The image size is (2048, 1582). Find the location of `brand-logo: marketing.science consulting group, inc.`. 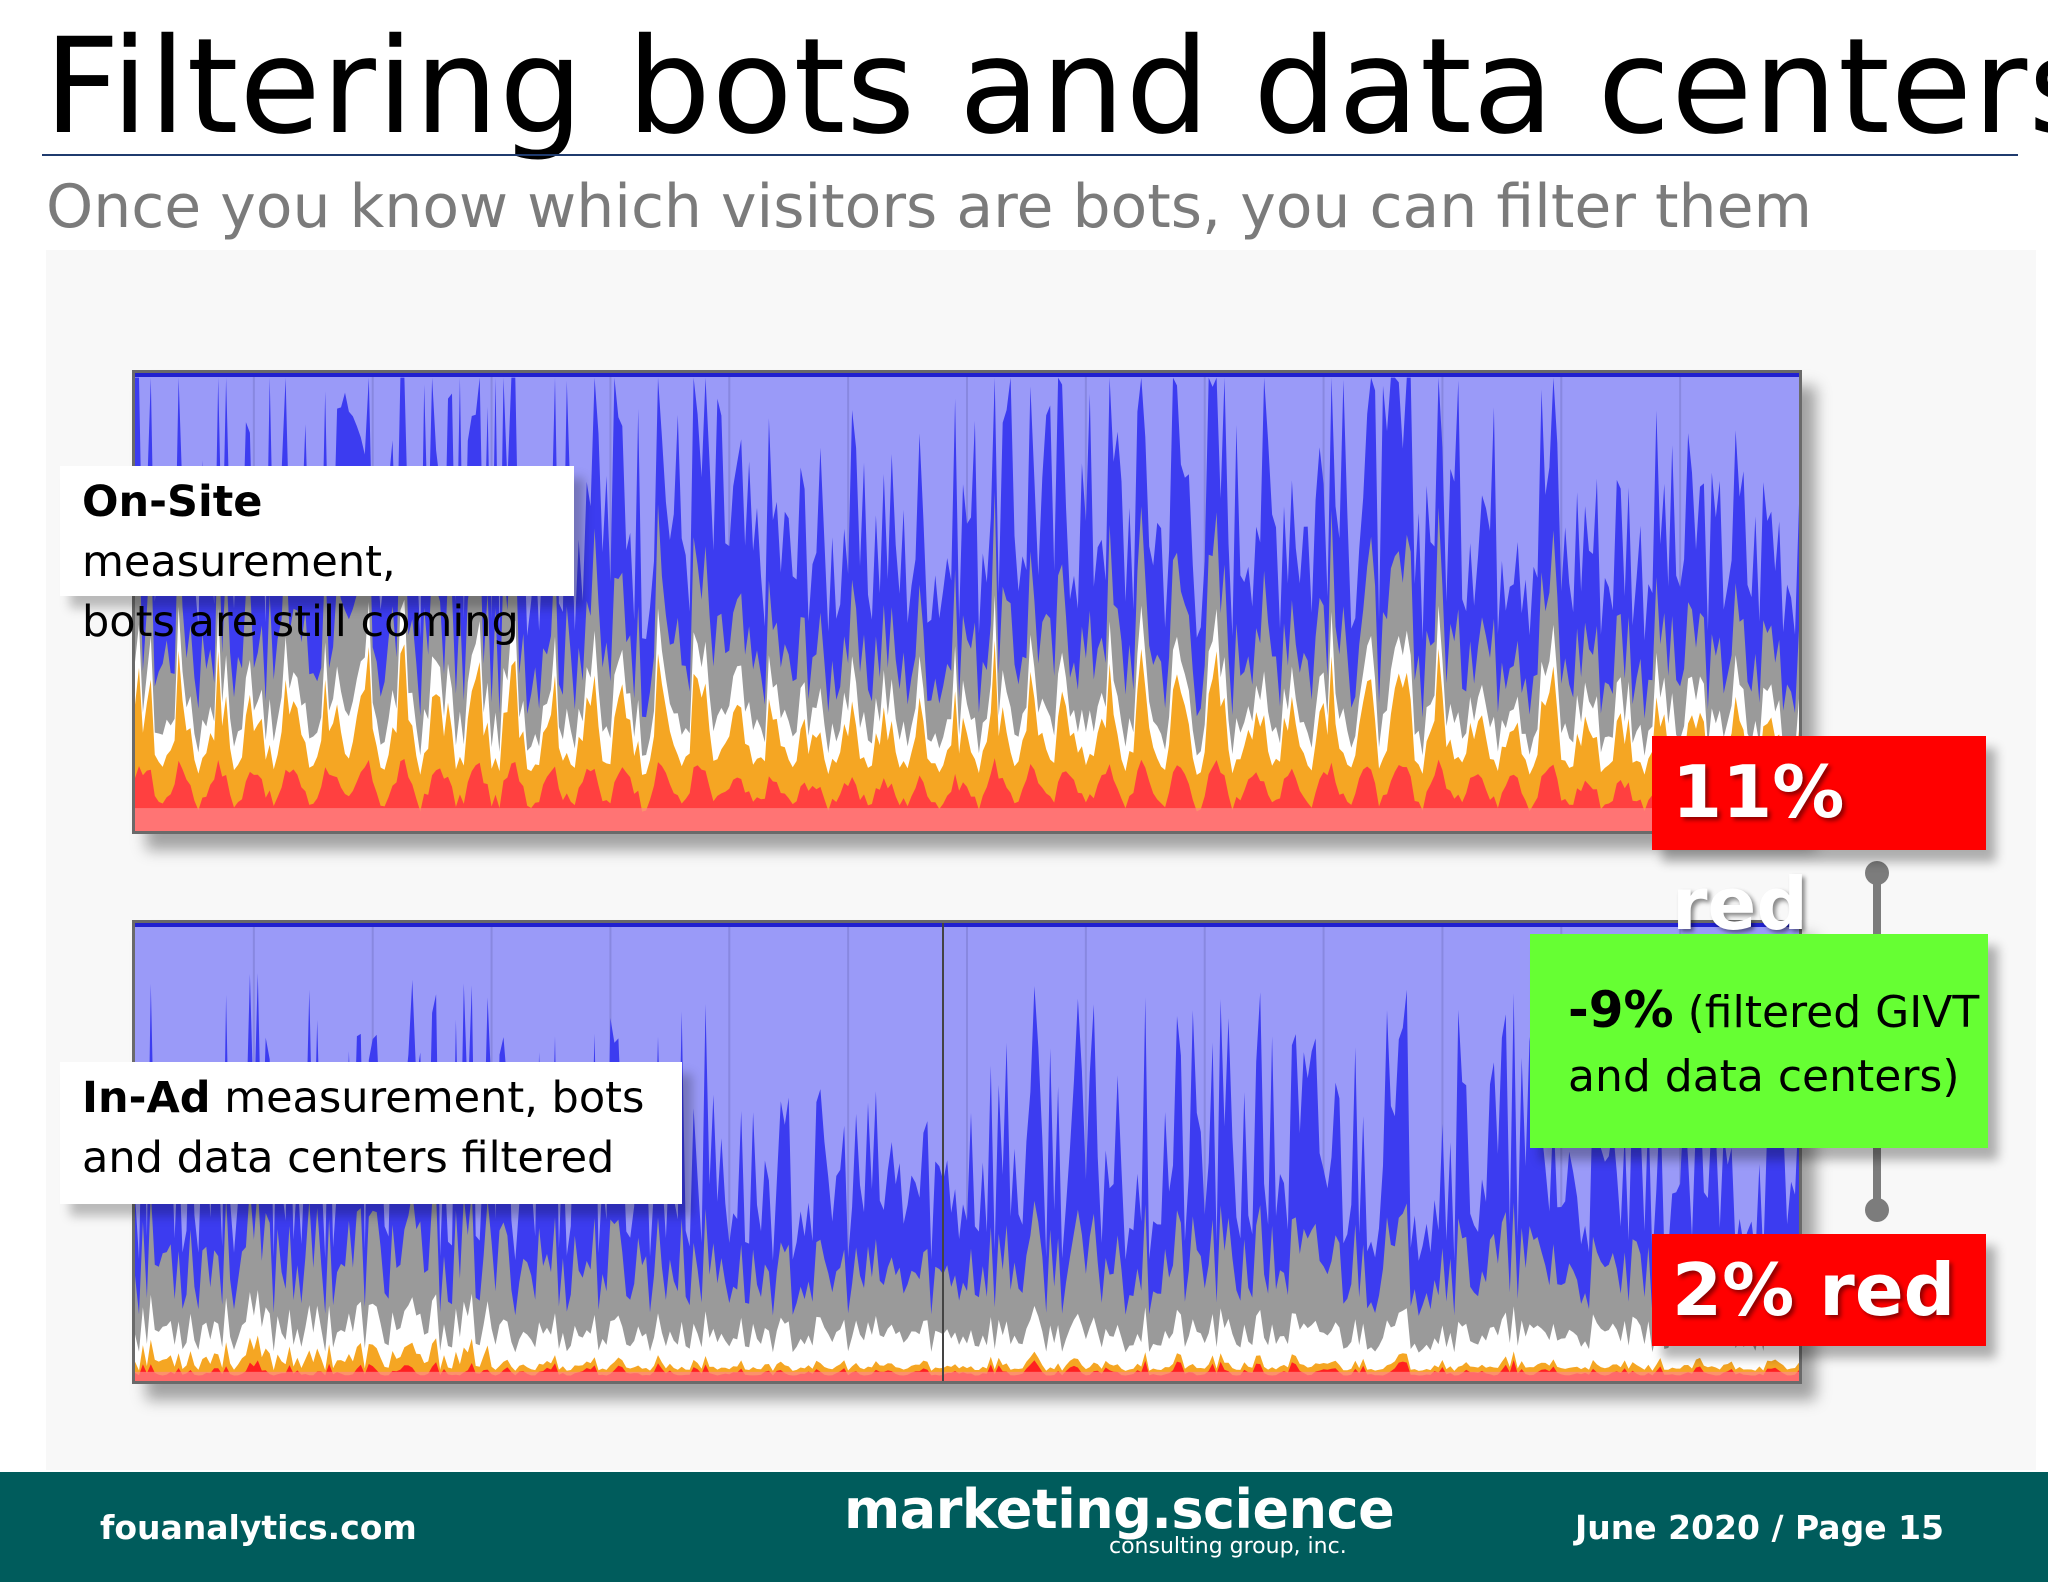

brand-logo: marketing.science consulting group, inc. is located at coordinates (1119, 1519).